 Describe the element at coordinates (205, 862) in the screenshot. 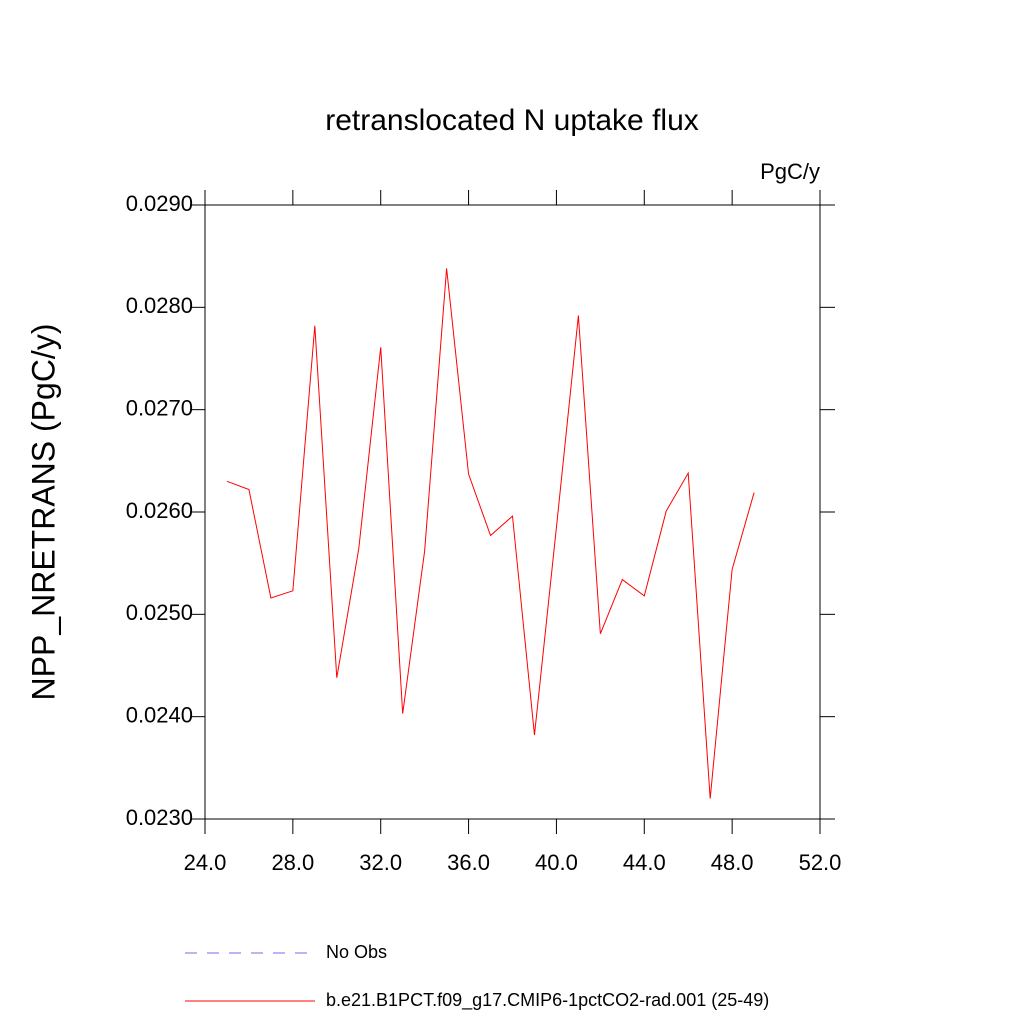

I see `x-tick-label: 24.0` at that location.